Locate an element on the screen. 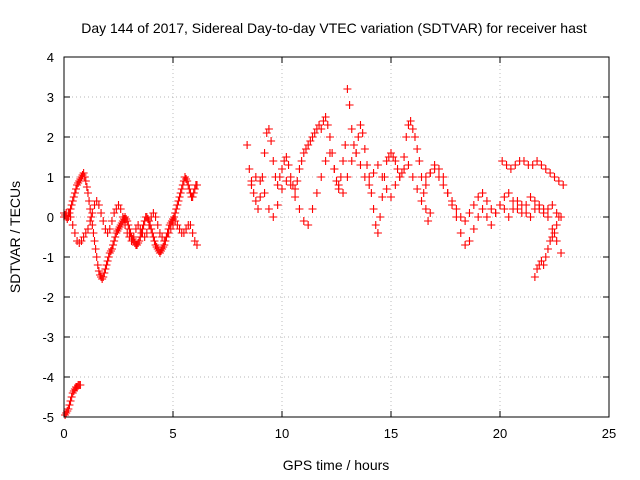 This screenshot has width=640, height=480. y-tick-label: 1 is located at coordinates (50, 177).